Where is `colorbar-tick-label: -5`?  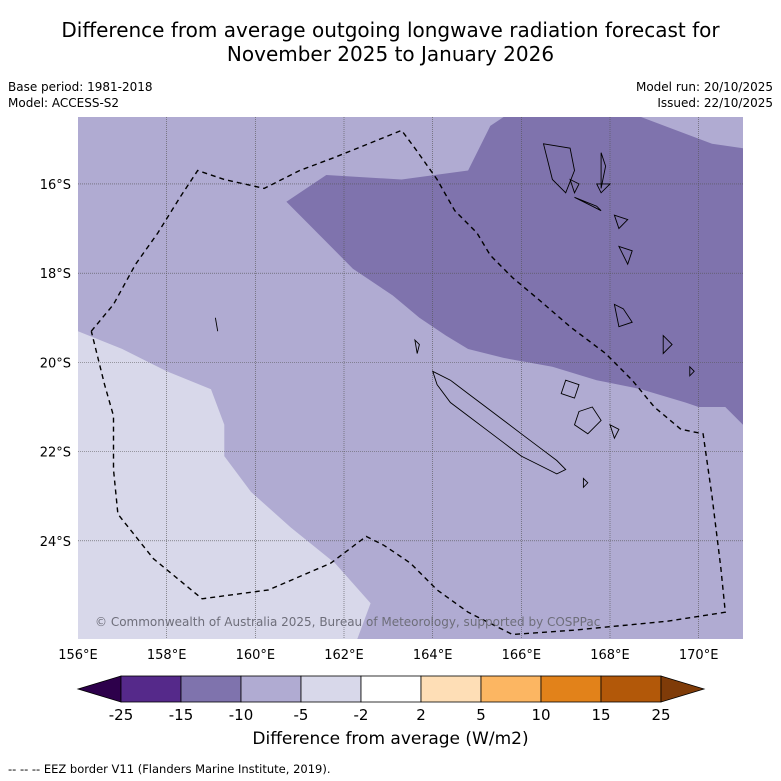 colorbar-tick-label: -5 is located at coordinates (301, 715).